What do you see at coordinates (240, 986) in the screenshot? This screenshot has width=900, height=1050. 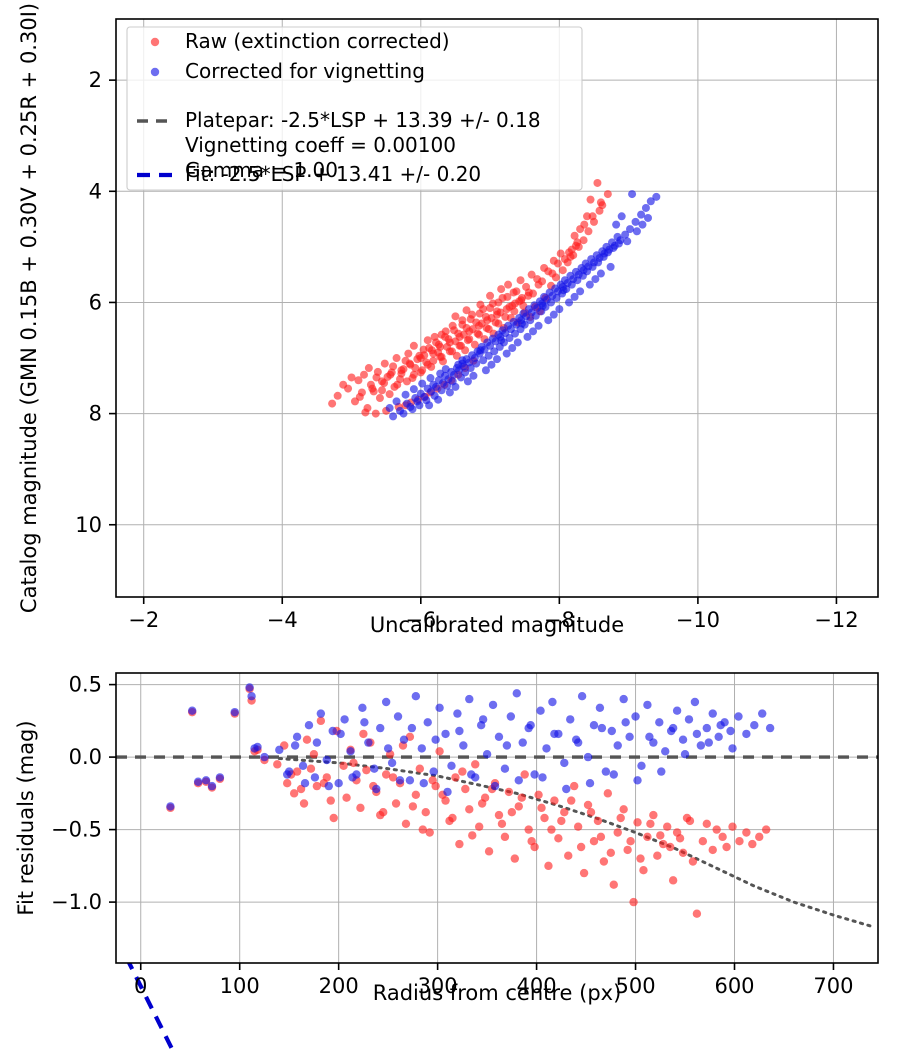 I see `x-tick-label: 100` at bounding box center [240, 986].